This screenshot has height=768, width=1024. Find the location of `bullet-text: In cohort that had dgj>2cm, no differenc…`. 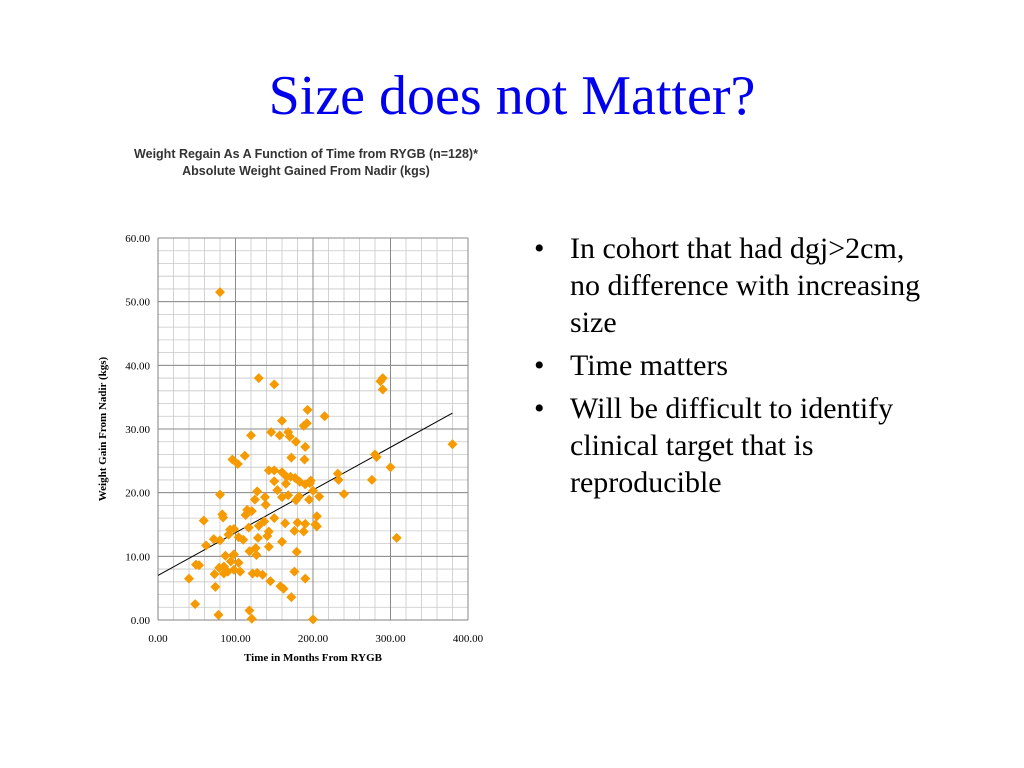

bullet-text: In cohort that had dgj>2cm, no differenc… is located at coordinates (745, 285).